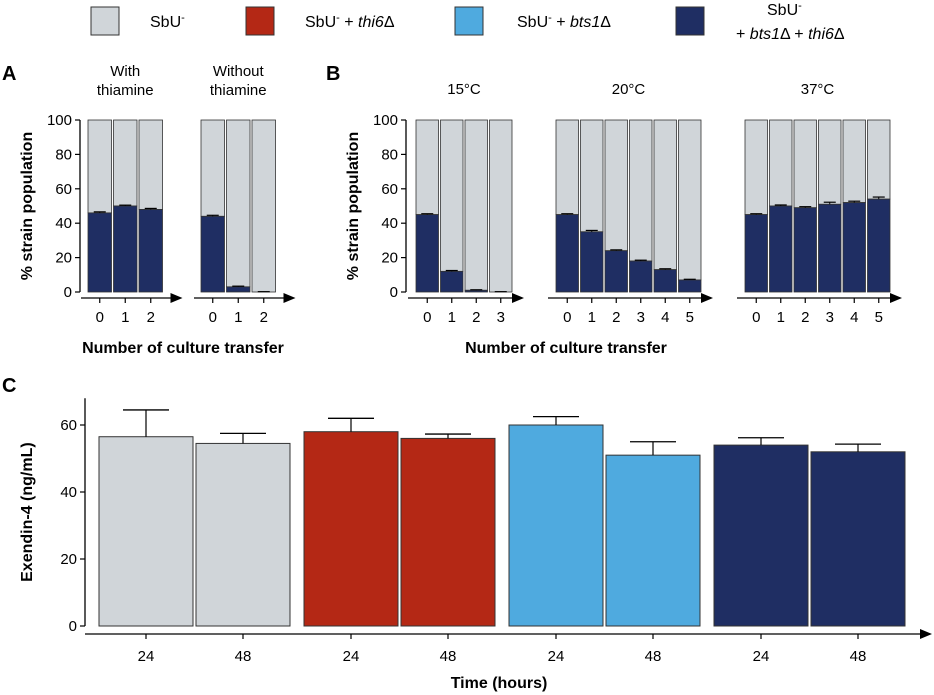 This screenshot has width=934, height=695. I want to click on panel-letter-b: B, so click(333, 74).